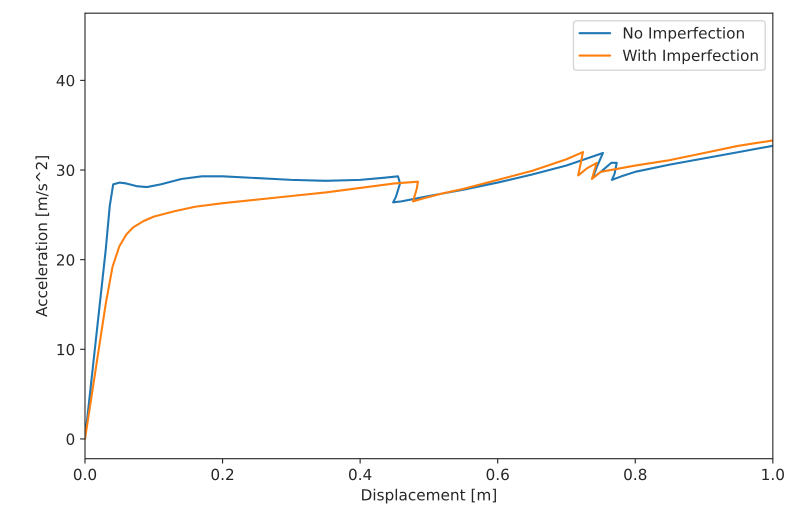 The width and height of the screenshot is (787, 526). What do you see at coordinates (70, 439) in the screenshot?
I see `y-tick-label: 0` at bounding box center [70, 439].